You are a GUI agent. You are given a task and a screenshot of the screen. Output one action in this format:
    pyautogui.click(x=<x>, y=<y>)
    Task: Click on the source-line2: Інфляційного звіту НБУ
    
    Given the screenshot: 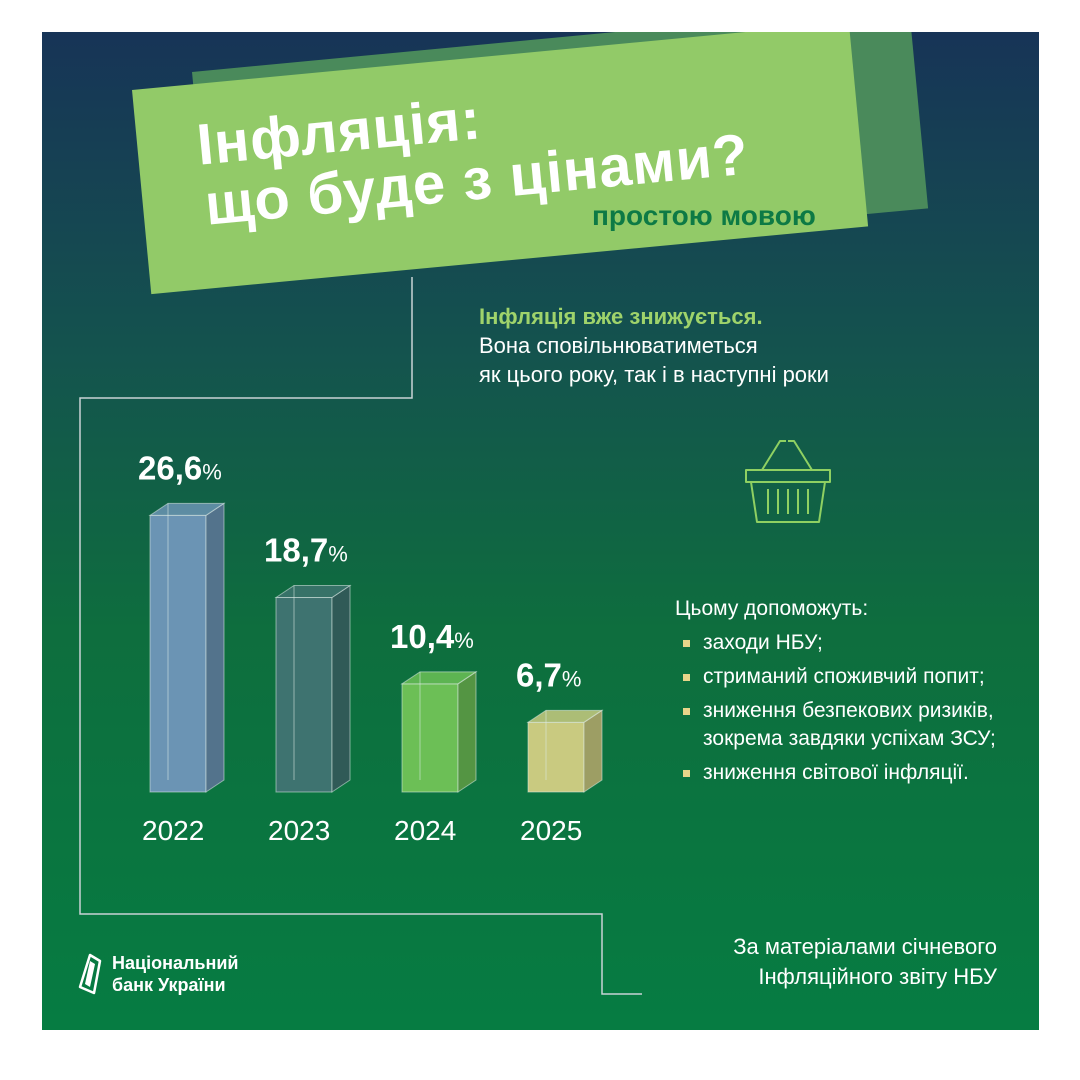 What is the action you would take?
    pyautogui.click(x=877, y=976)
    